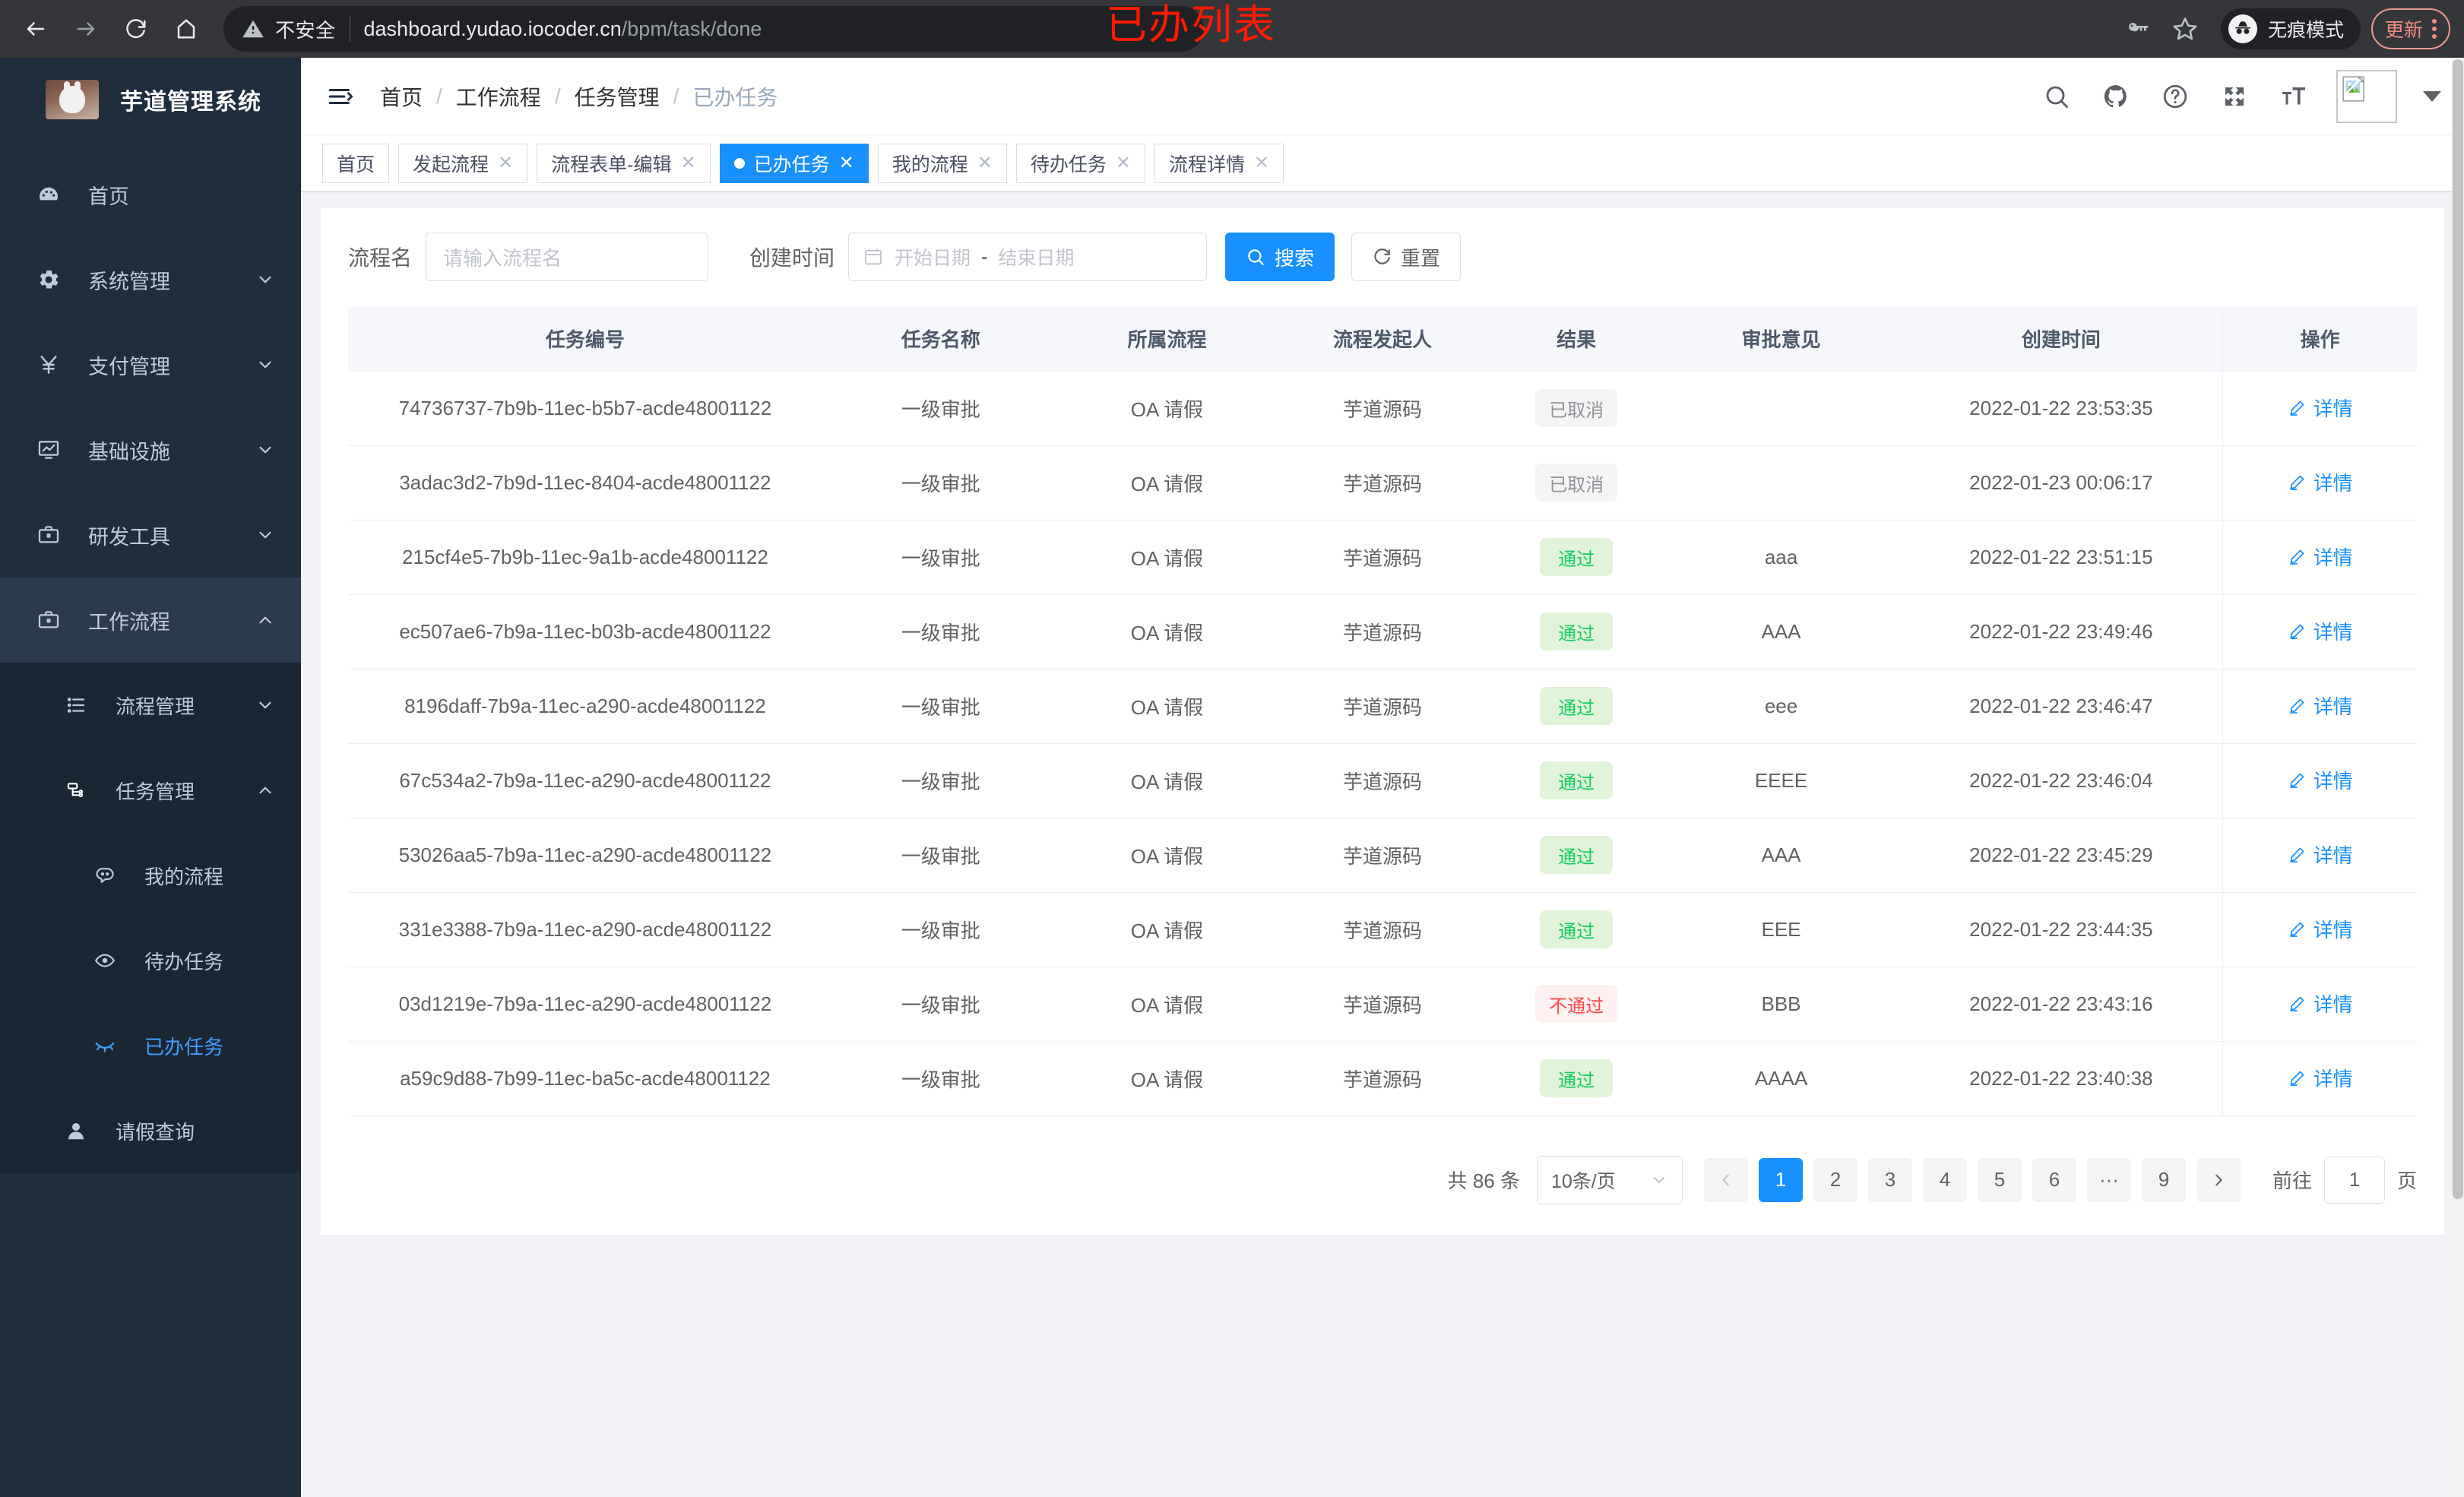 This screenshot has height=1497, width=2464. What do you see at coordinates (617, 97) in the screenshot?
I see `breadcrumb-item-2: 任务管理` at bounding box center [617, 97].